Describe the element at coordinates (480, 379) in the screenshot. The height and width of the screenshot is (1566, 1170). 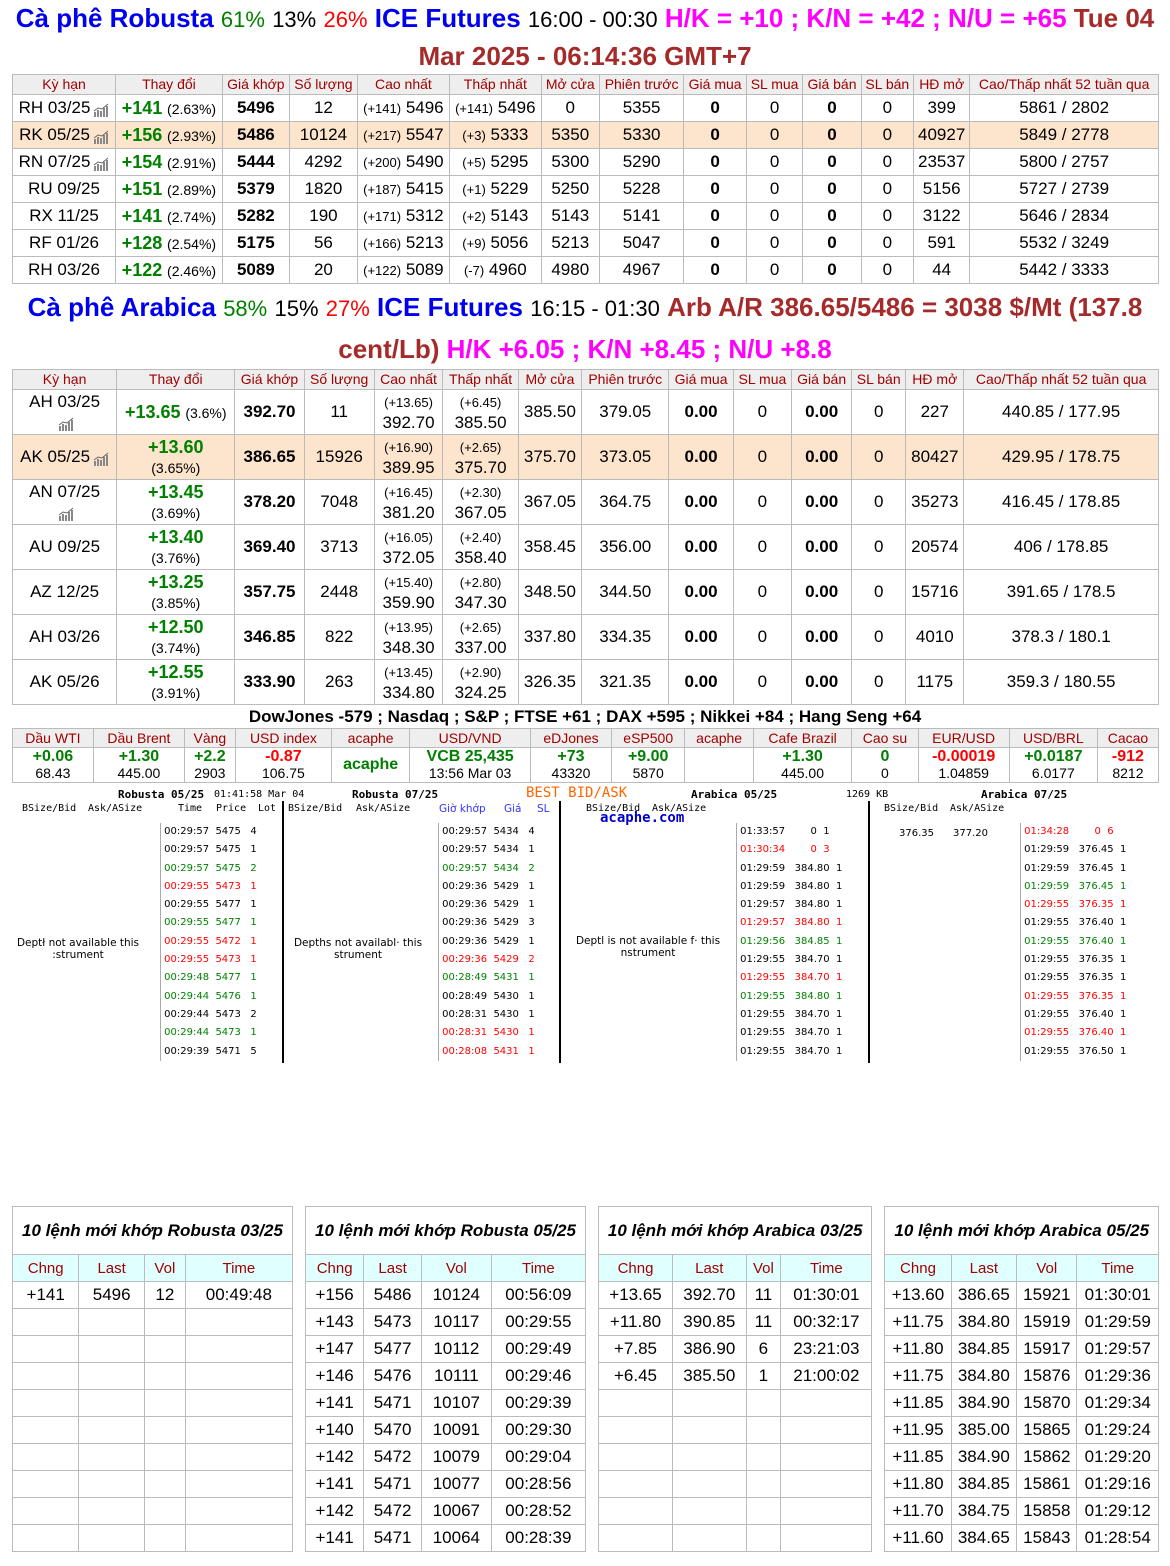
I see `column-header: Thấp nhất` at that location.